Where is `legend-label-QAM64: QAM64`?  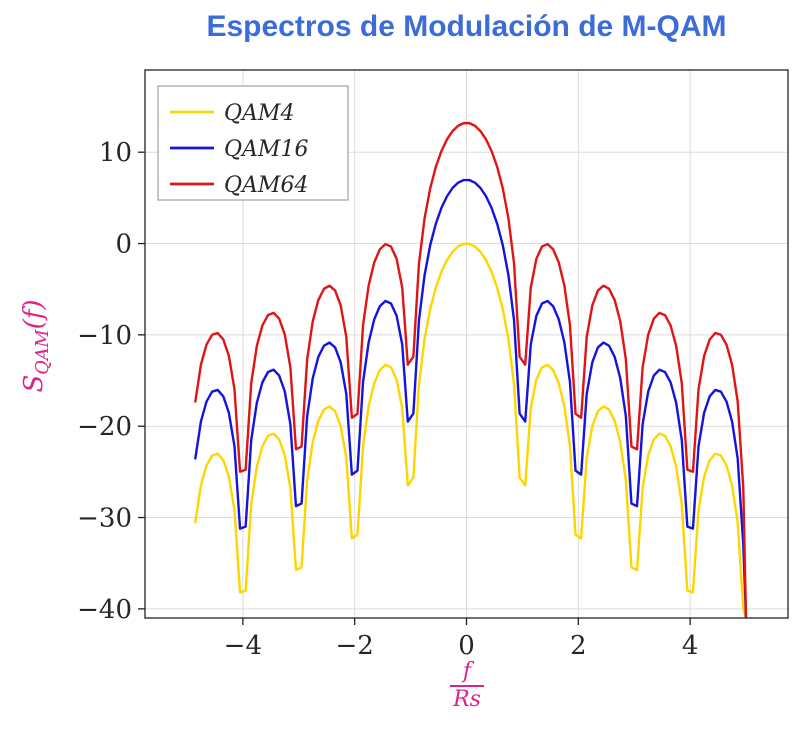
legend-label-QAM64: QAM64 is located at coordinates (266, 185).